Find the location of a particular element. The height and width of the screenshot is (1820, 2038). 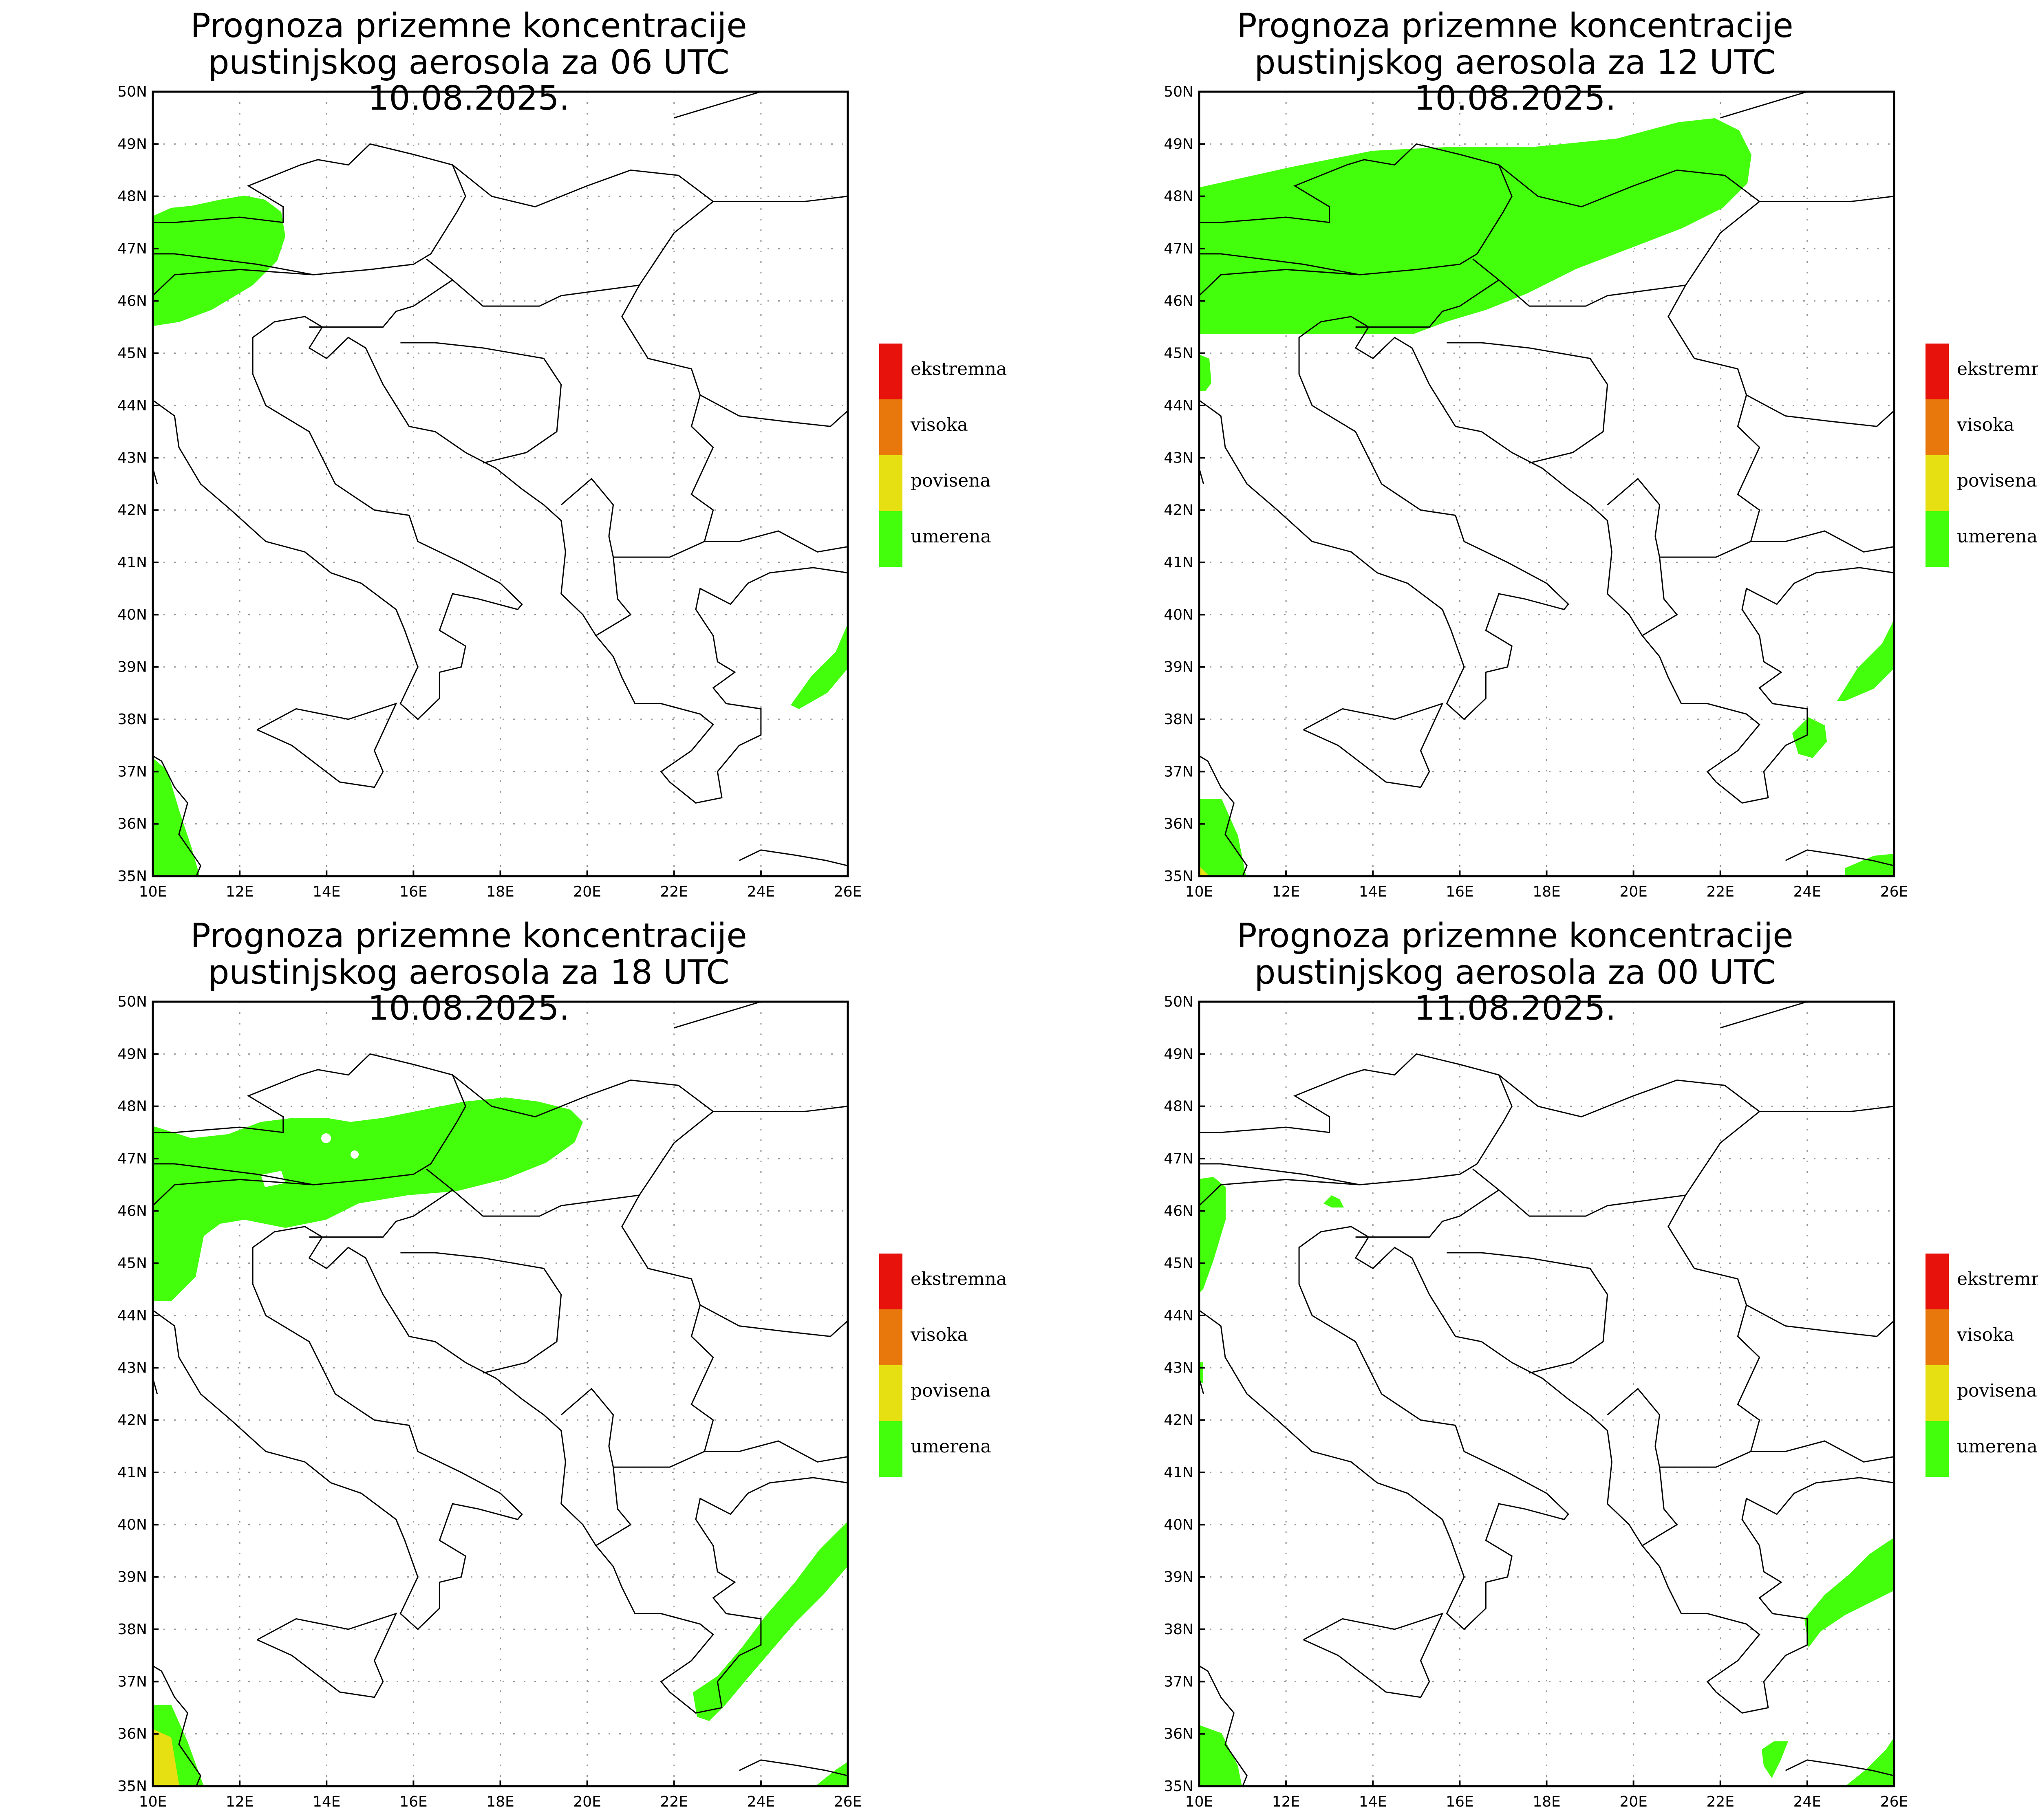

legend-label: povisena is located at coordinates (951, 481).